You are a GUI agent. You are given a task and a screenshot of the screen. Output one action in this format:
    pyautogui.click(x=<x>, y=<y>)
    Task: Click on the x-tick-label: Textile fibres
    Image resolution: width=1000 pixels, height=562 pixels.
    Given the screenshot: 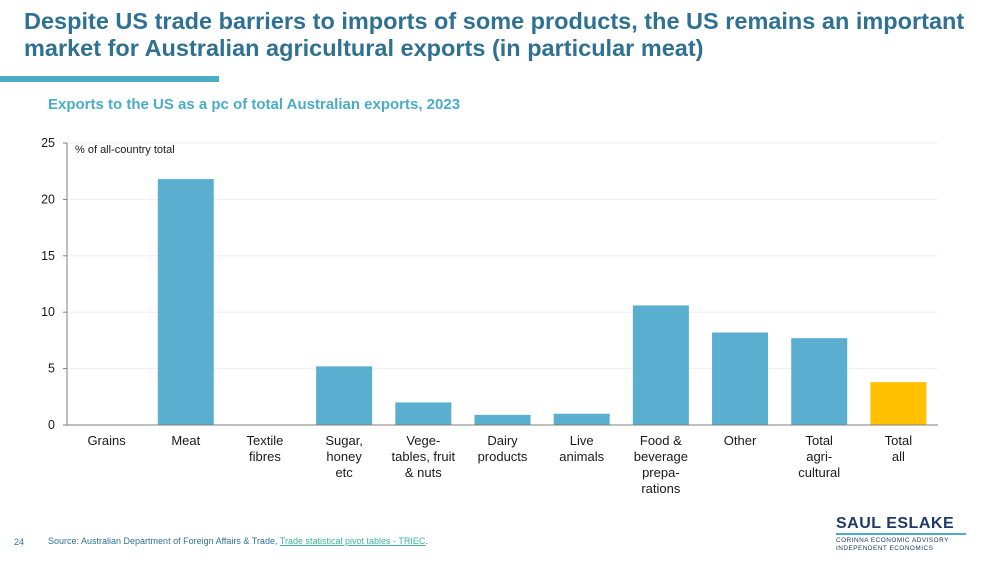 What is the action you would take?
    pyautogui.click(x=265, y=448)
    